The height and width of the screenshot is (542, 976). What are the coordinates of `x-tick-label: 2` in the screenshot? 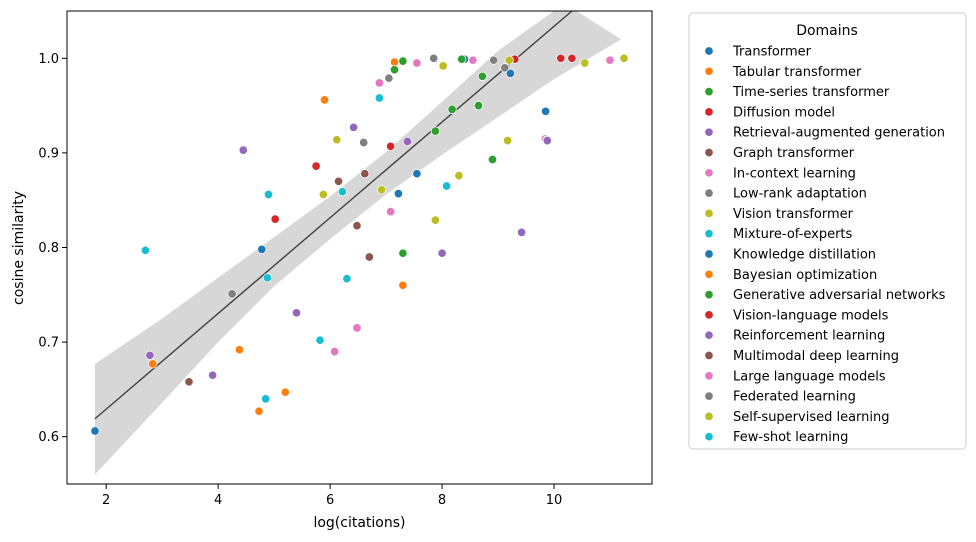 It's located at (106, 500).